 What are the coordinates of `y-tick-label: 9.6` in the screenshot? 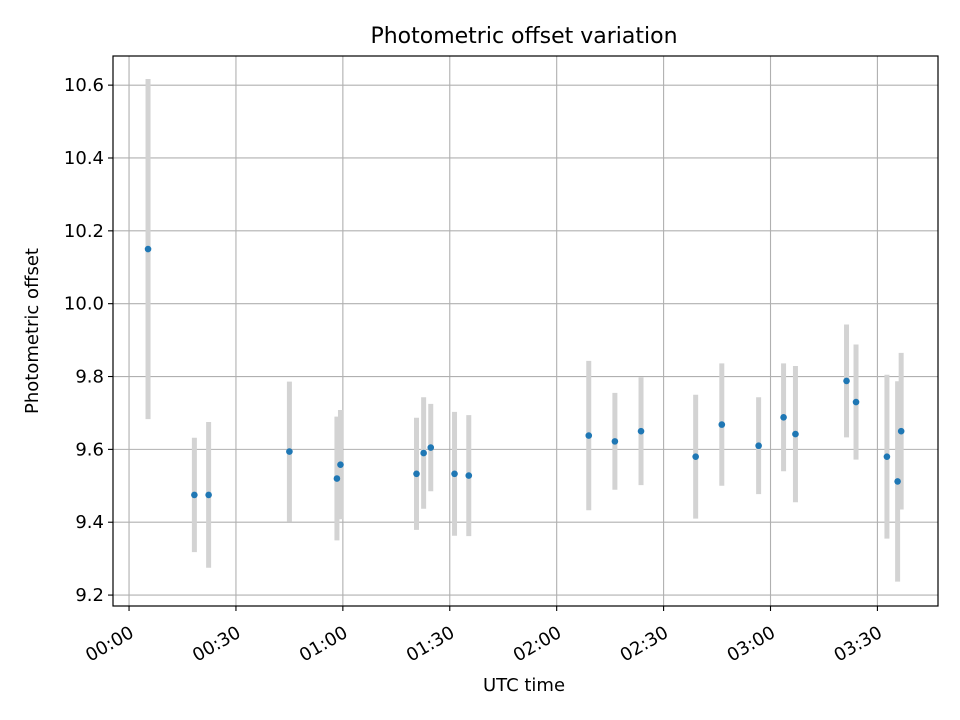 It's located at (89, 449).